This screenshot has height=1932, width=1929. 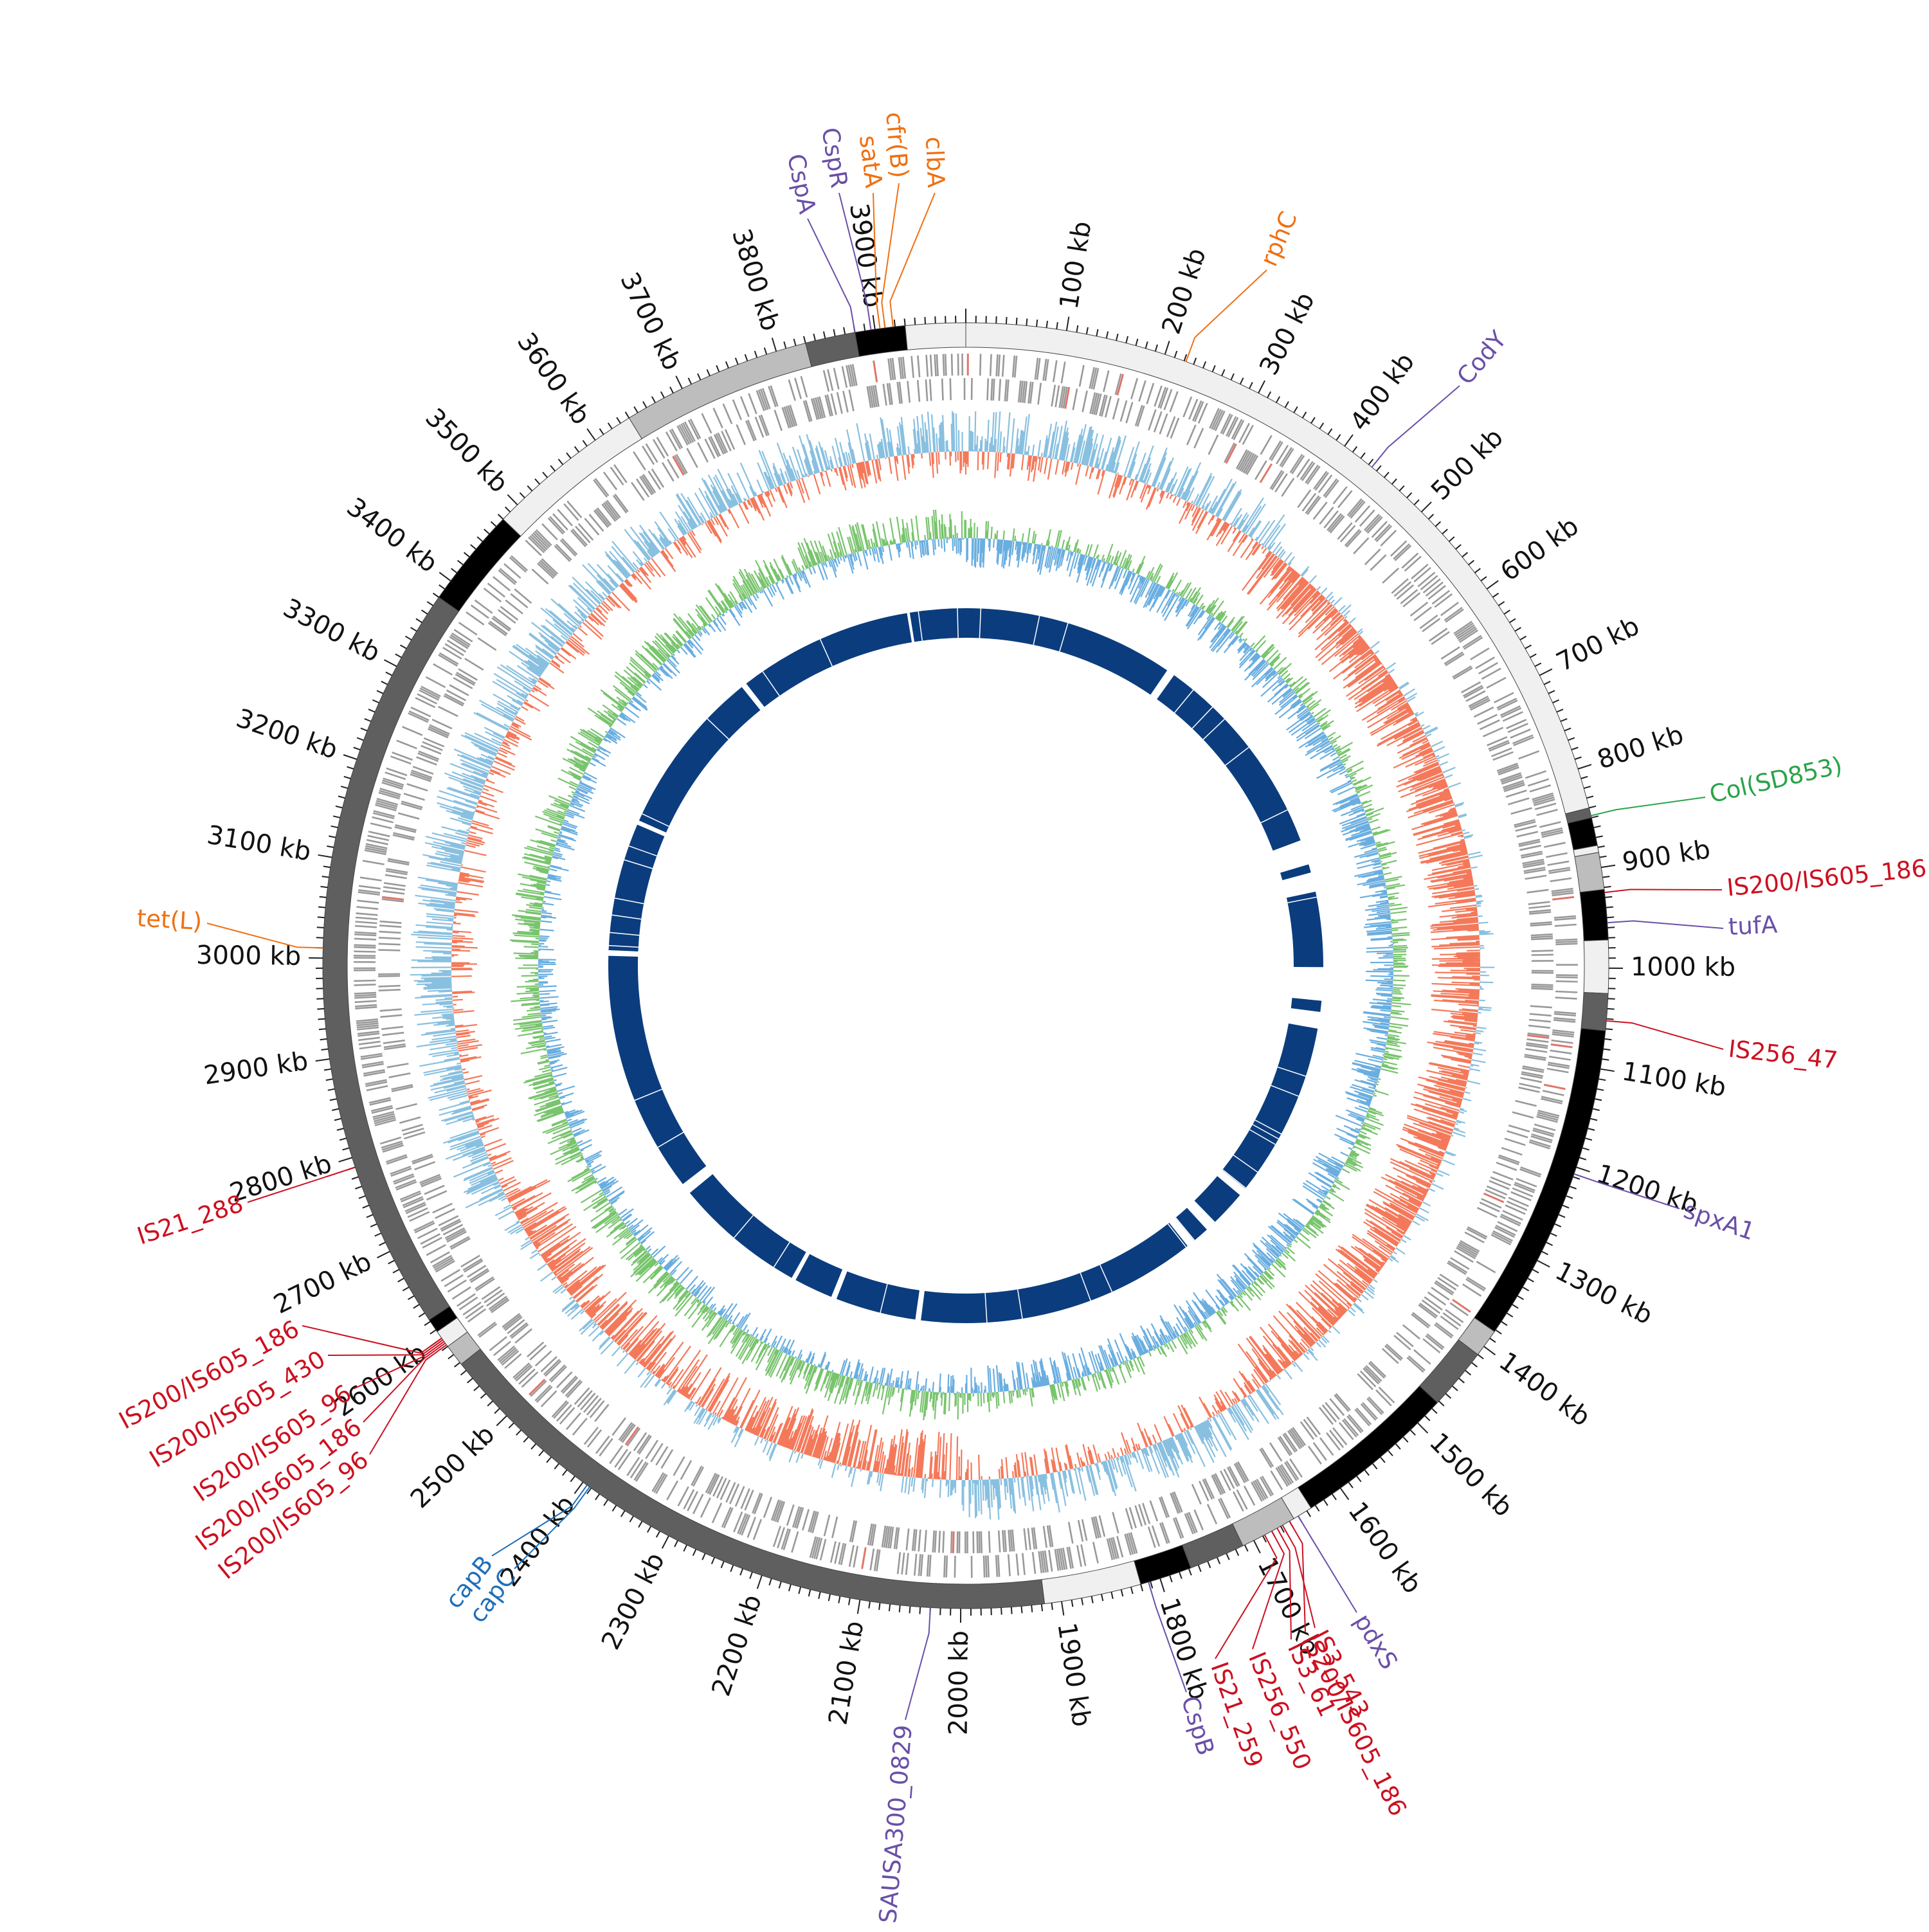 I want to click on tick-label: 3500 kb, so click(x=466, y=450).